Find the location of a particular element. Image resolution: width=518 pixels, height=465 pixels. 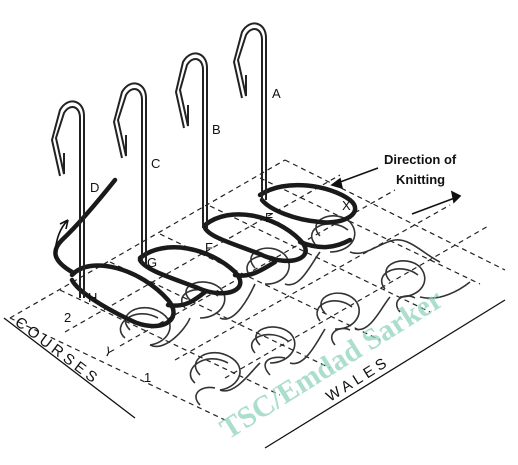

needle-c-label: C is located at coordinates (155, 163).